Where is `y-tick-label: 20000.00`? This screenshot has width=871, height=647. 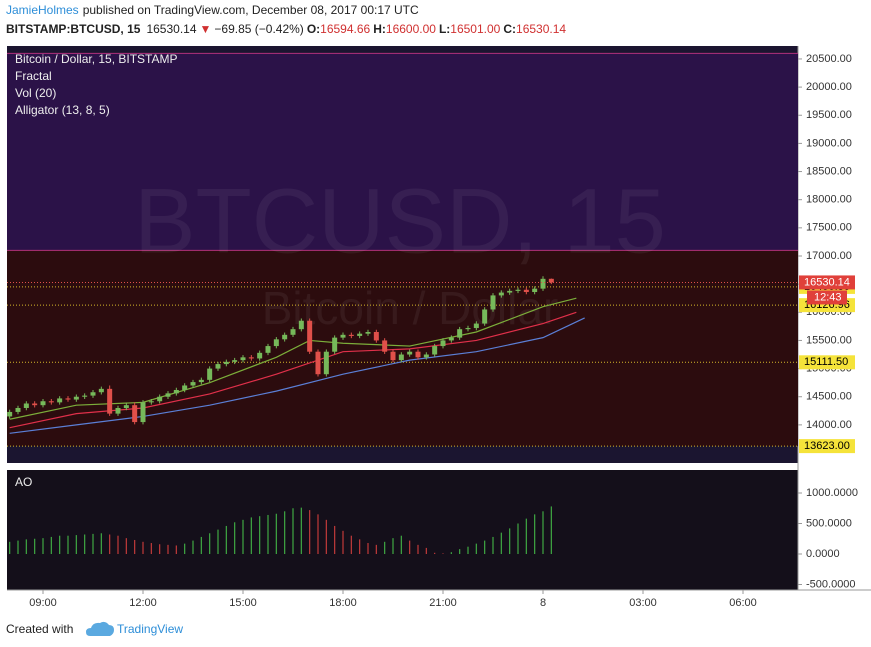
y-tick-label: 20000.00 is located at coordinates (829, 87).